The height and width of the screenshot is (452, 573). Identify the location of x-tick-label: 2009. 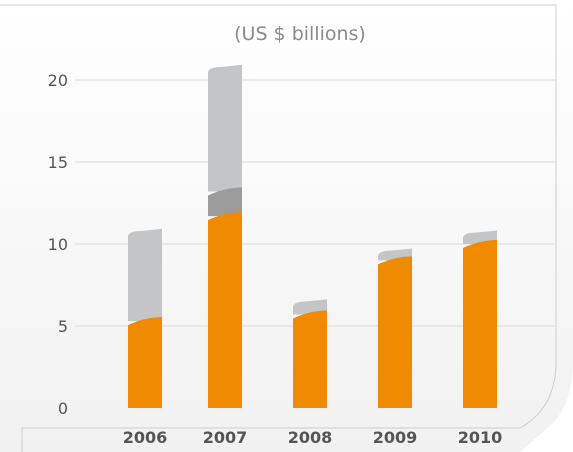
(395, 437).